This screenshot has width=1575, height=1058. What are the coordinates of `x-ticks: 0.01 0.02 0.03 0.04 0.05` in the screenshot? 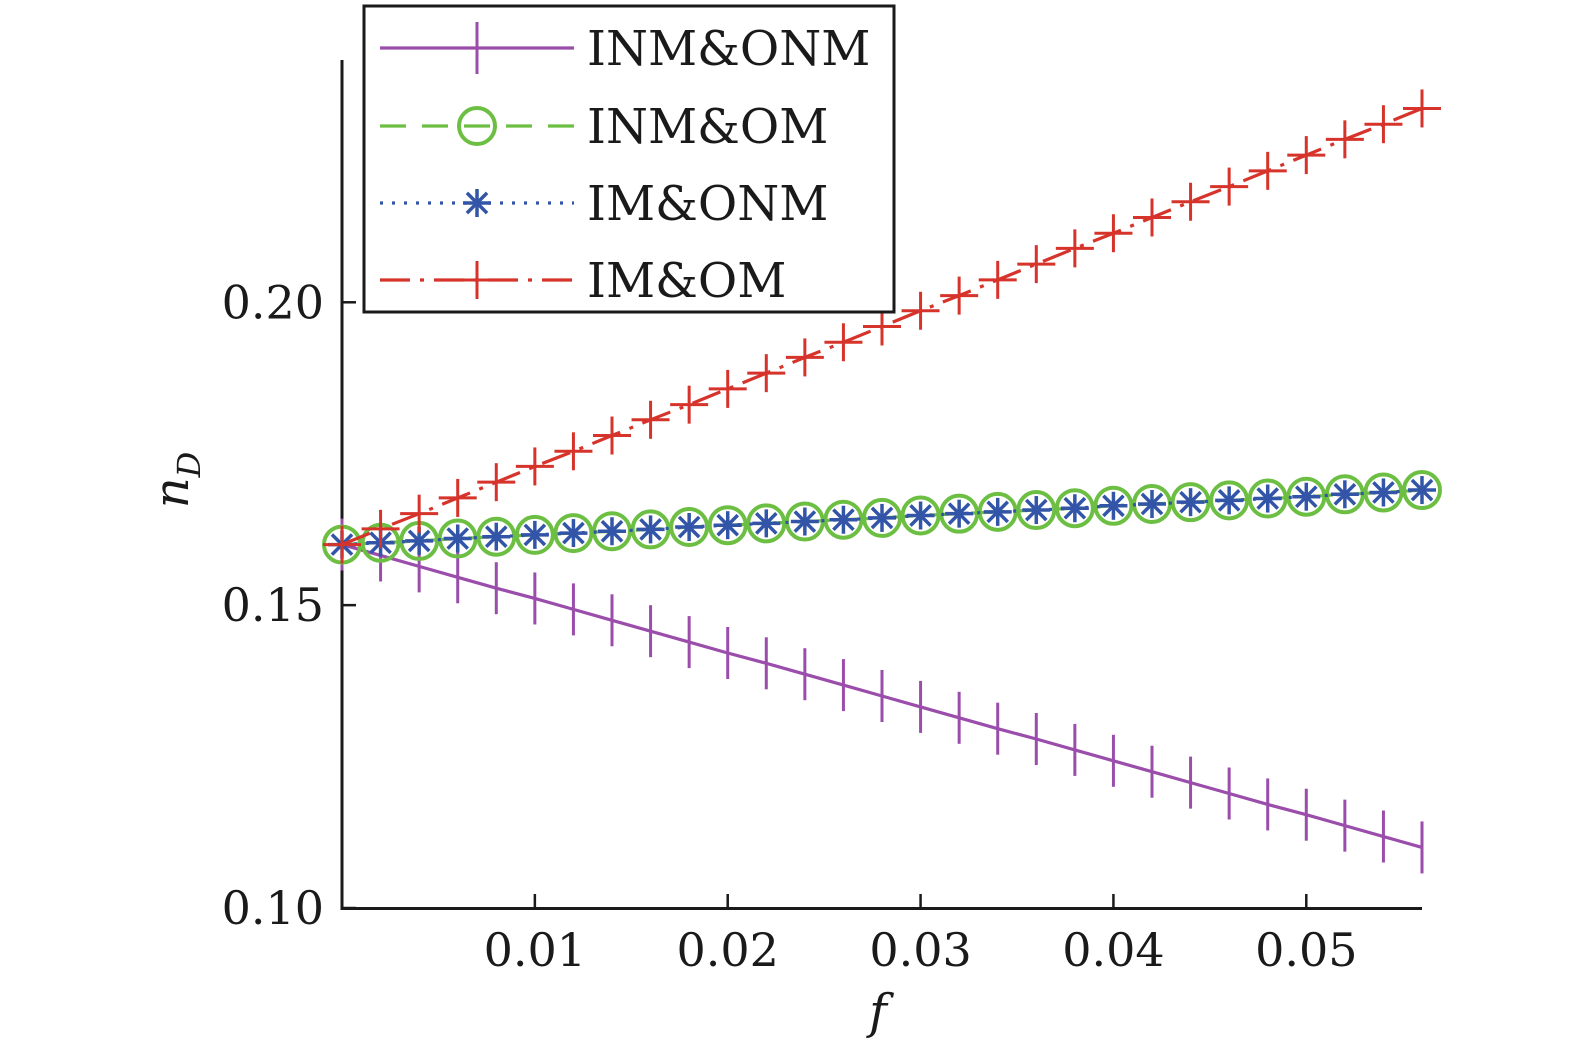 It's located at (920, 935).